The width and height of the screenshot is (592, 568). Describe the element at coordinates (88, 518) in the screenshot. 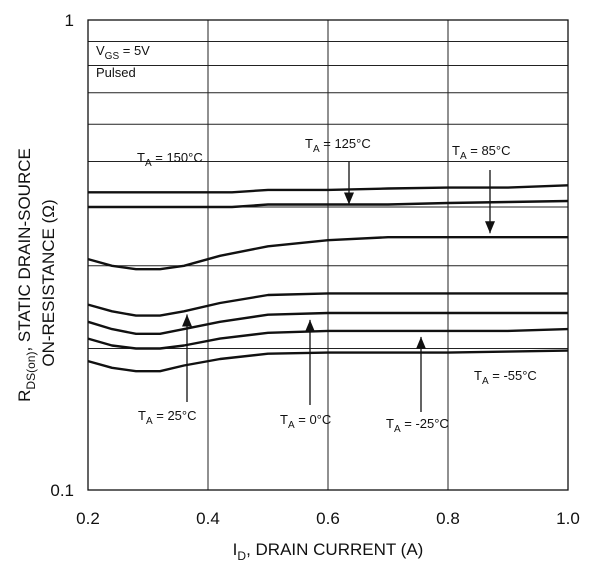

I see `x-tick-label: 0.2` at that location.